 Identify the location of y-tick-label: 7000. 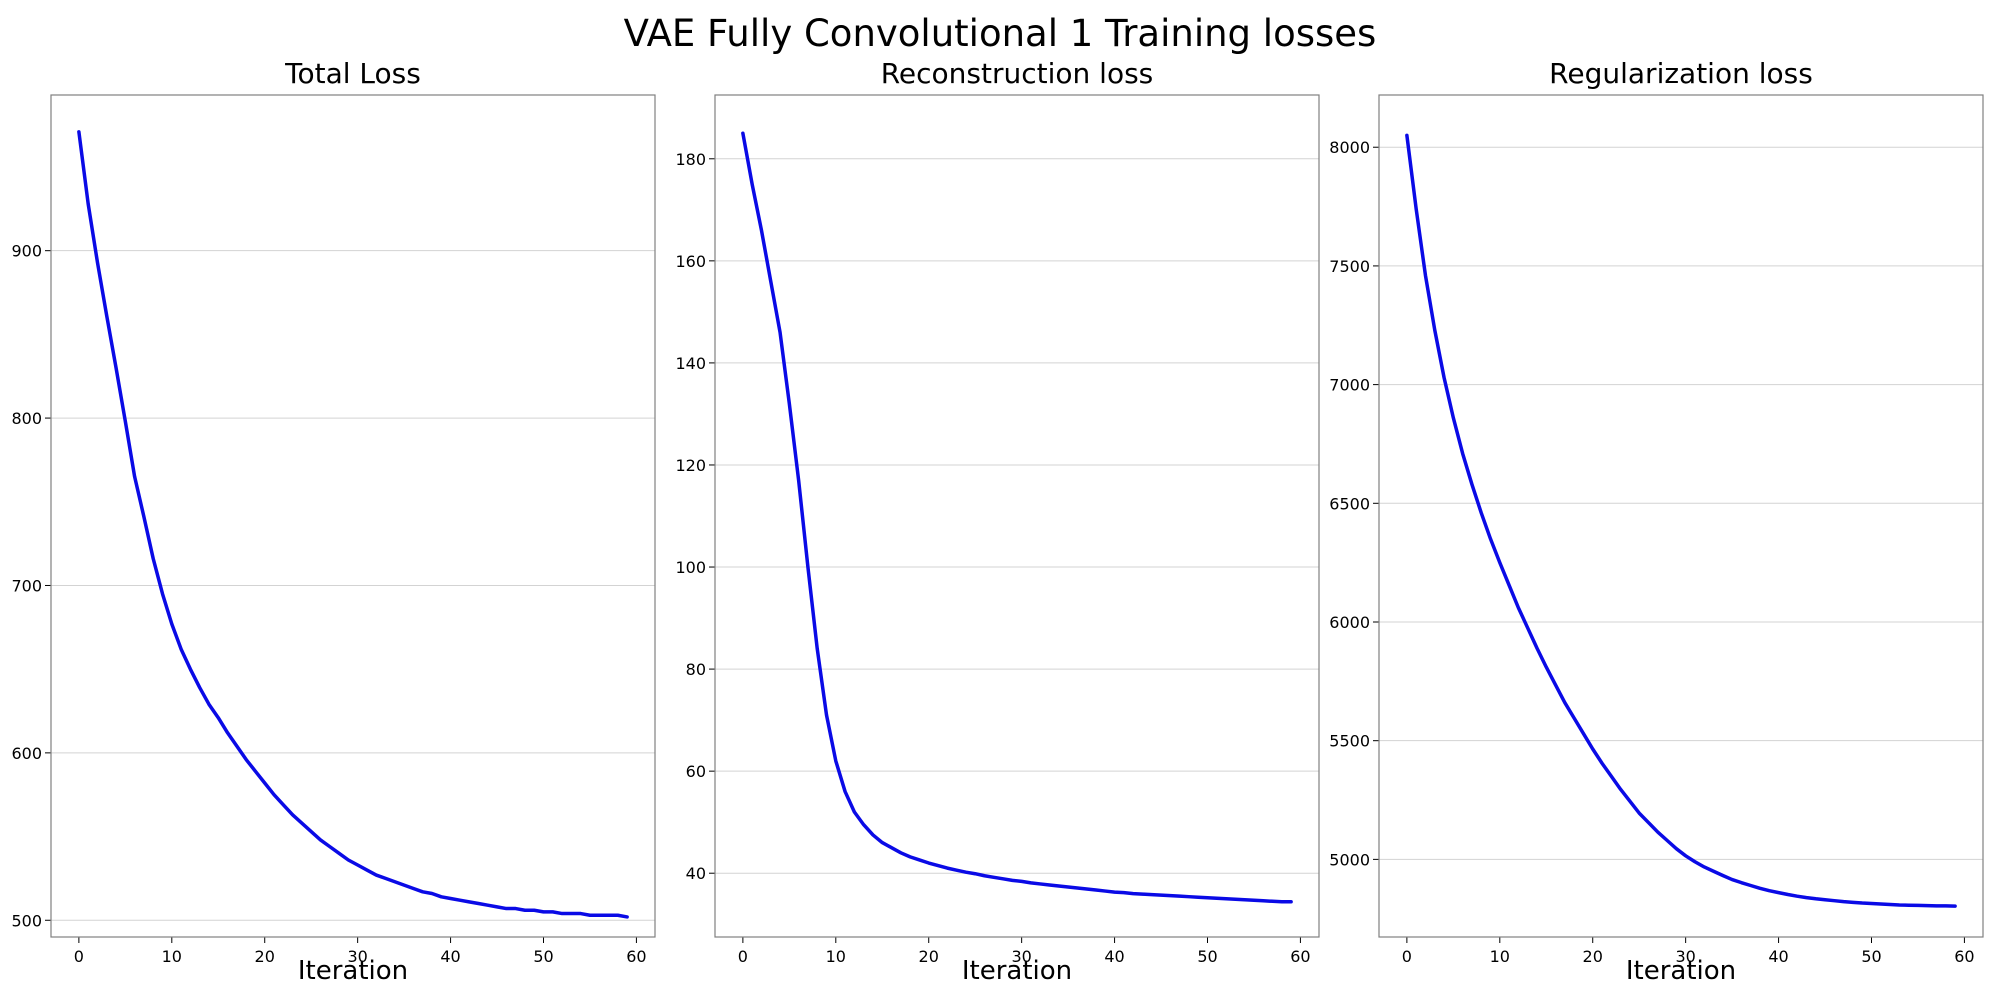
(1349, 385).